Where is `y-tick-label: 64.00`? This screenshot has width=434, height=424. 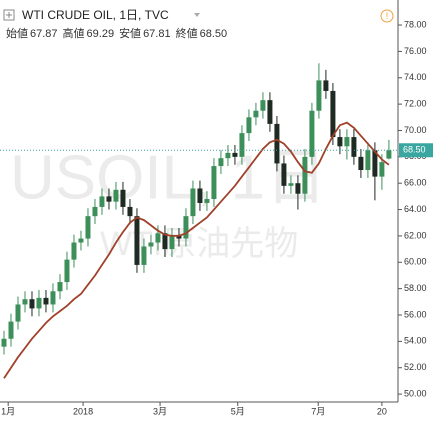
y-tick-label: 64.00 is located at coordinates (415, 209).